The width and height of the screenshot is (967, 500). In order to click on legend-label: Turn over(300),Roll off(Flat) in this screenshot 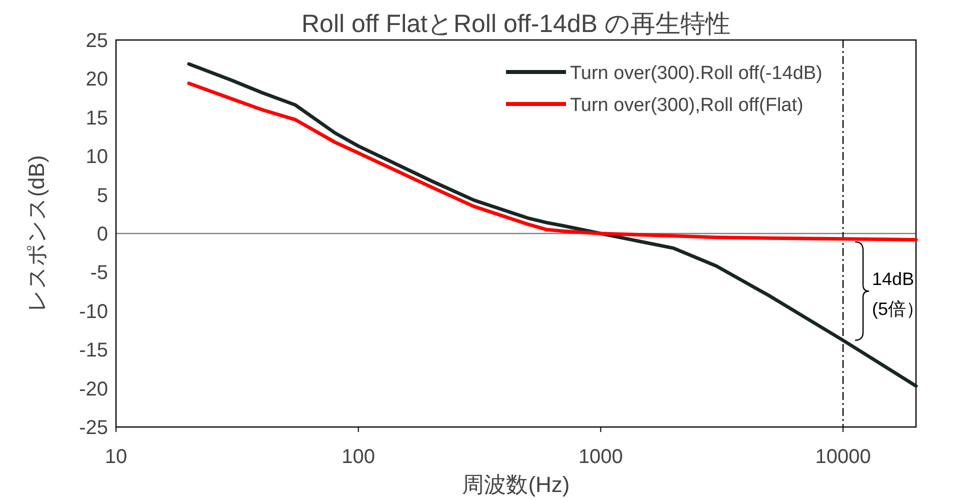, I will do `click(687, 105)`.